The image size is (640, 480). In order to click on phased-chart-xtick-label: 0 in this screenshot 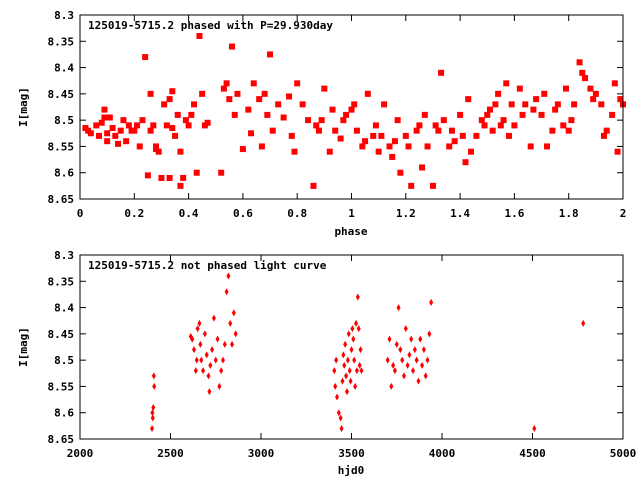, I will do `click(80, 213)`.